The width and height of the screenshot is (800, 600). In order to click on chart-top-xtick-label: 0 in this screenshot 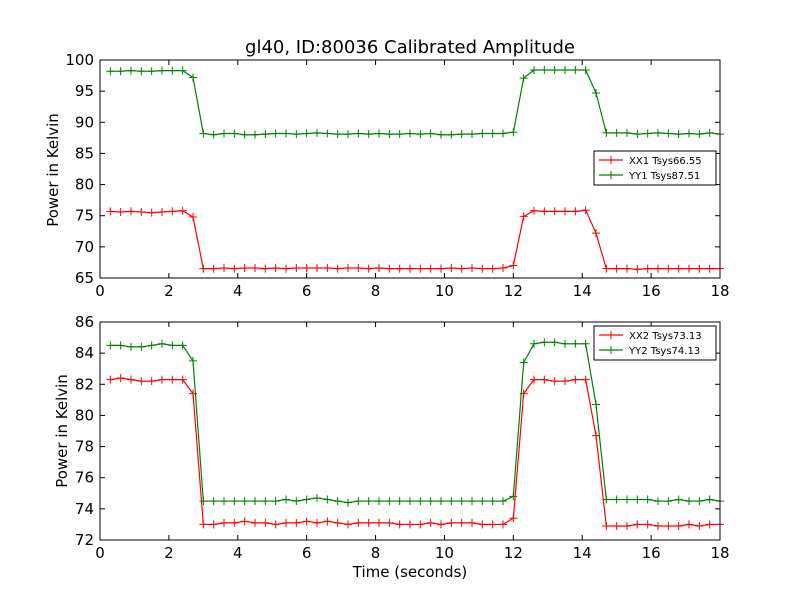, I will do `click(100, 291)`.